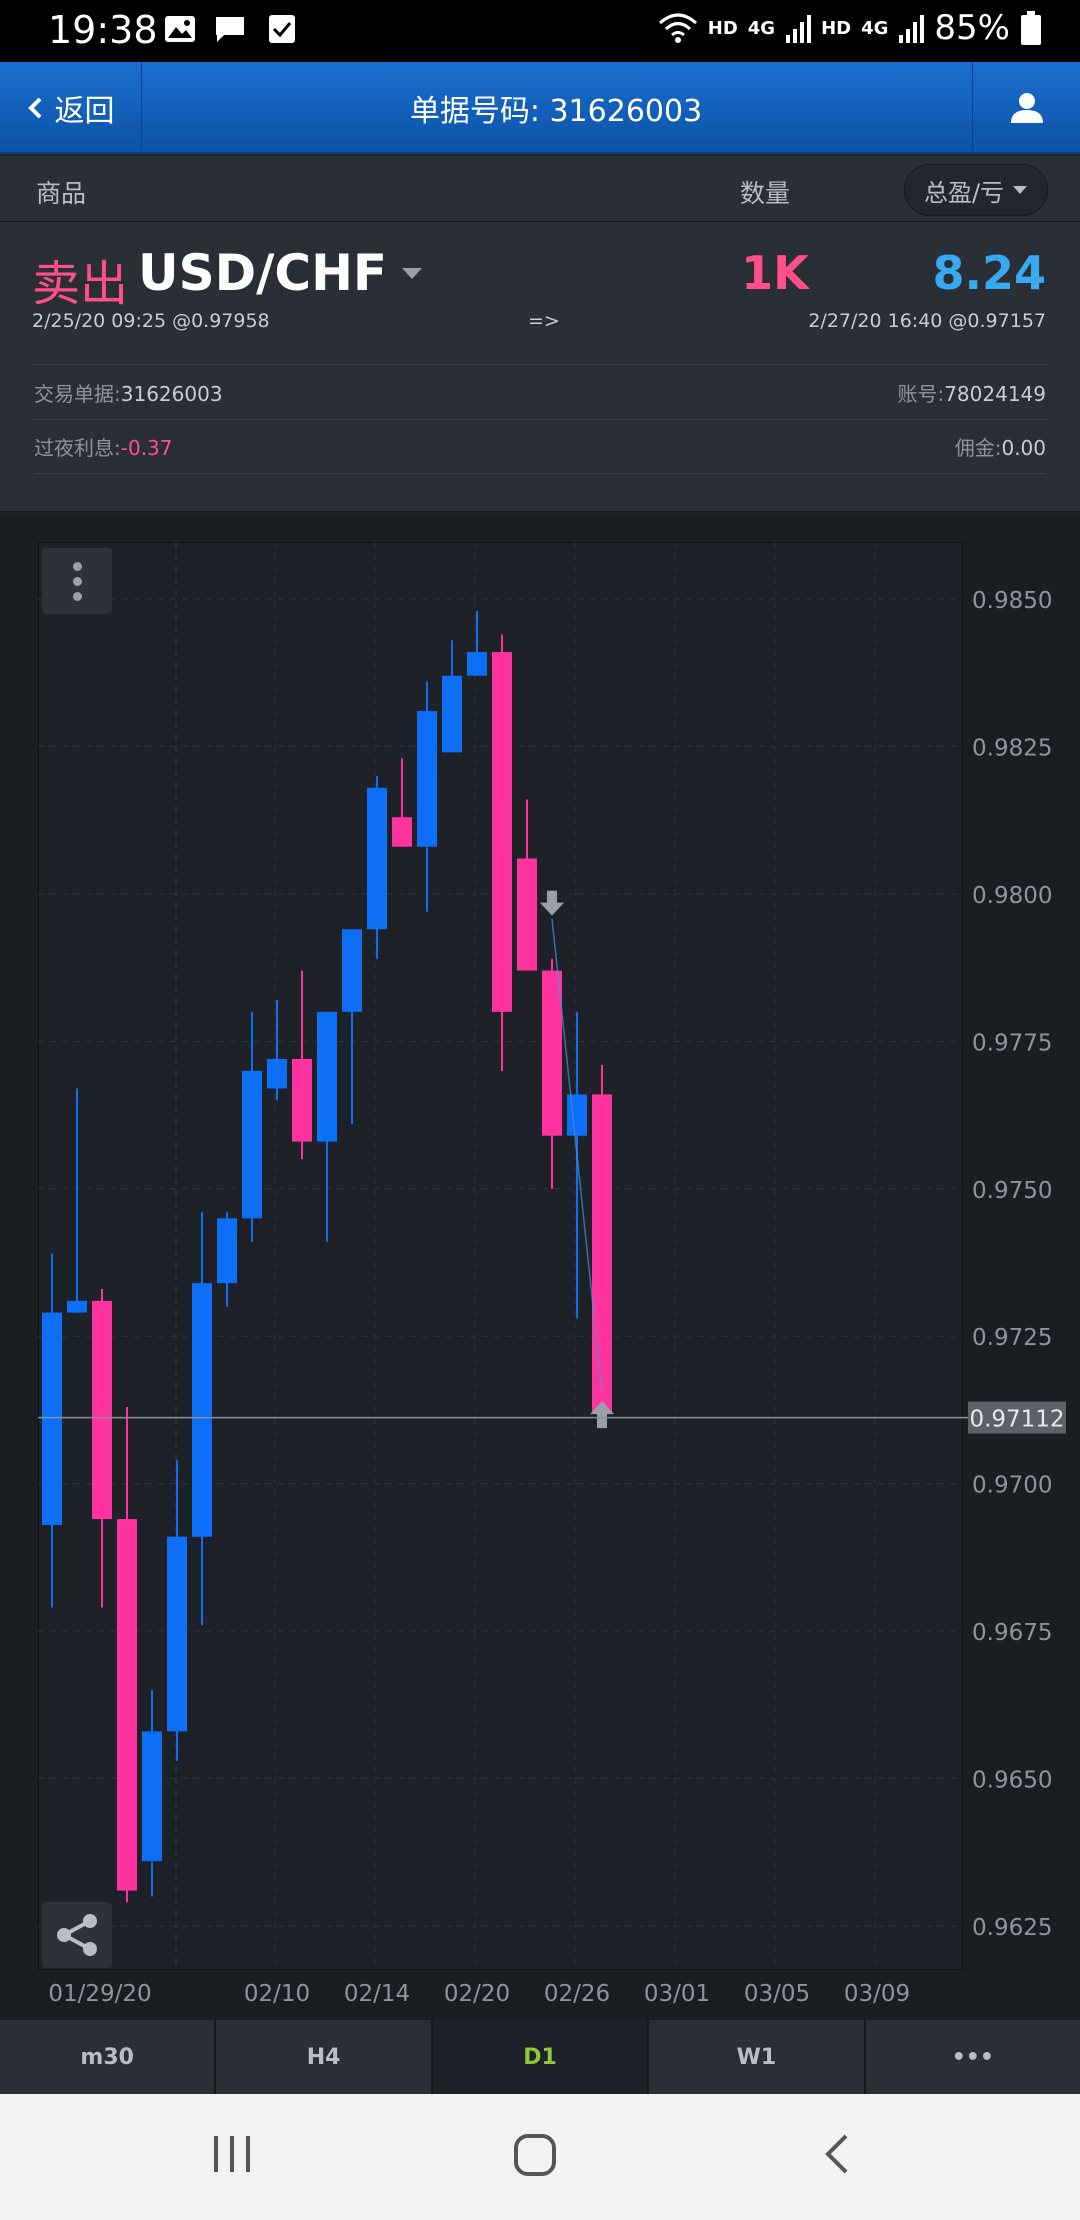  What do you see at coordinates (77, 448) in the screenshot?
I see `swap-label: 过夜利息:` at bounding box center [77, 448].